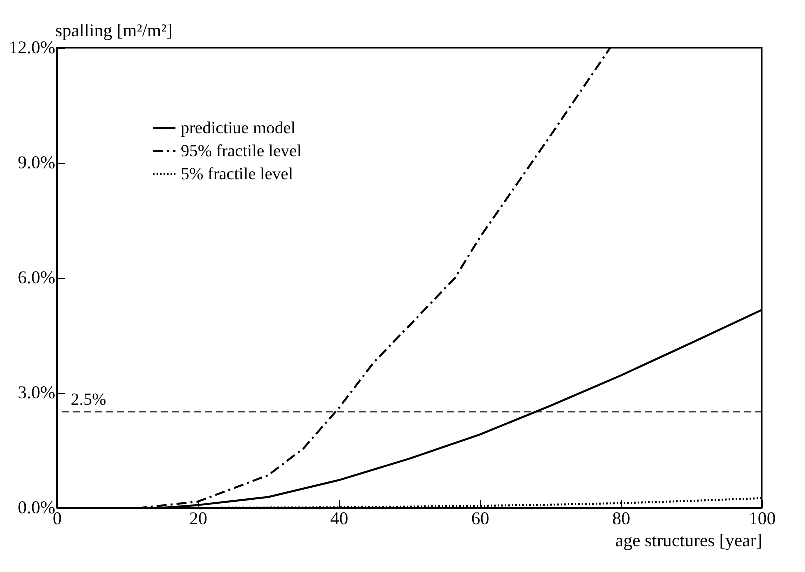 This screenshot has height=572, width=805. Describe the element at coordinates (237, 174) in the screenshot. I see `legend-label: 5% fractile level` at that location.